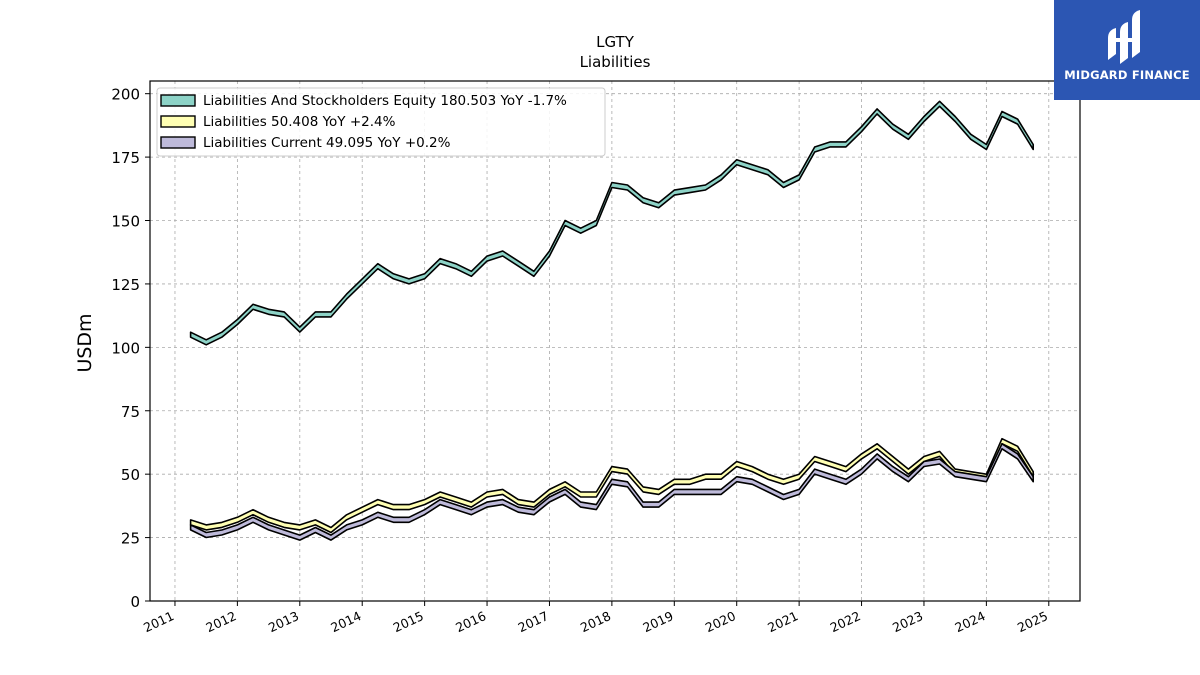  What do you see at coordinates (85, 342) in the screenshot?
I see `y-axis-label: USDm` at bounding box center [85, 342].